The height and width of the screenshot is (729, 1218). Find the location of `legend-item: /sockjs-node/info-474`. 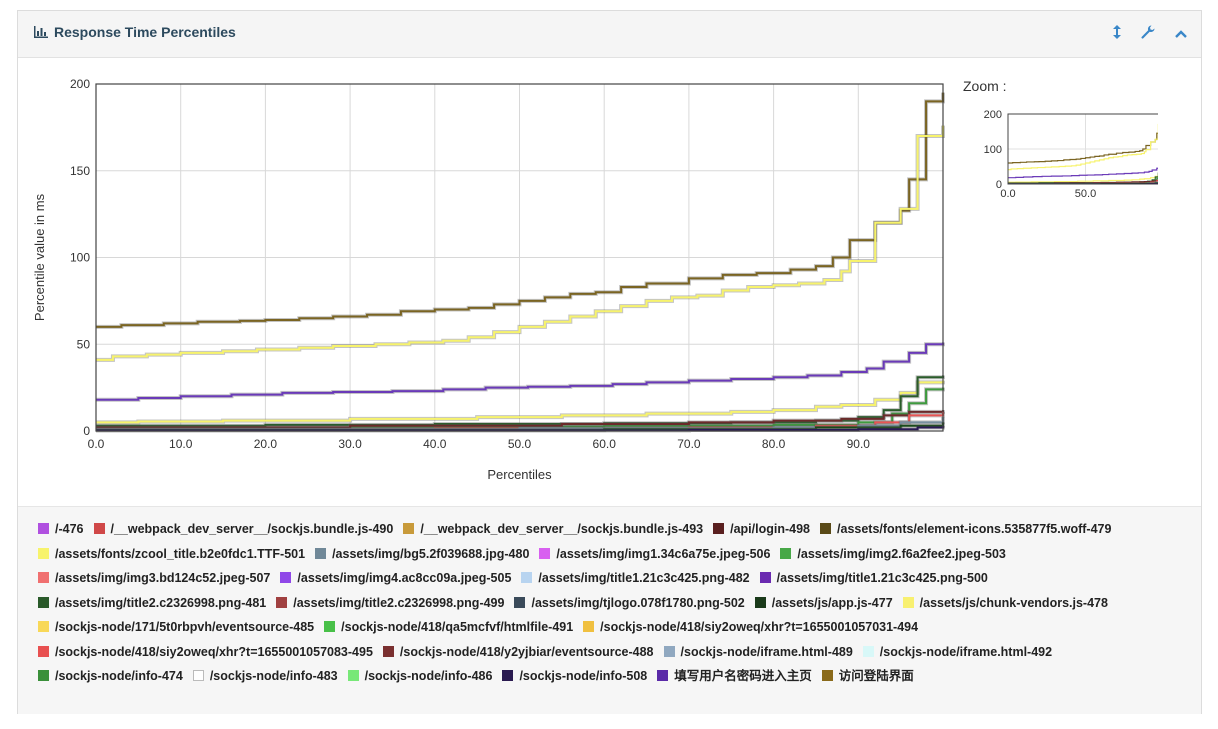

legend-item: /sockjs-node/info-474 is located at coordinates (110, 676).